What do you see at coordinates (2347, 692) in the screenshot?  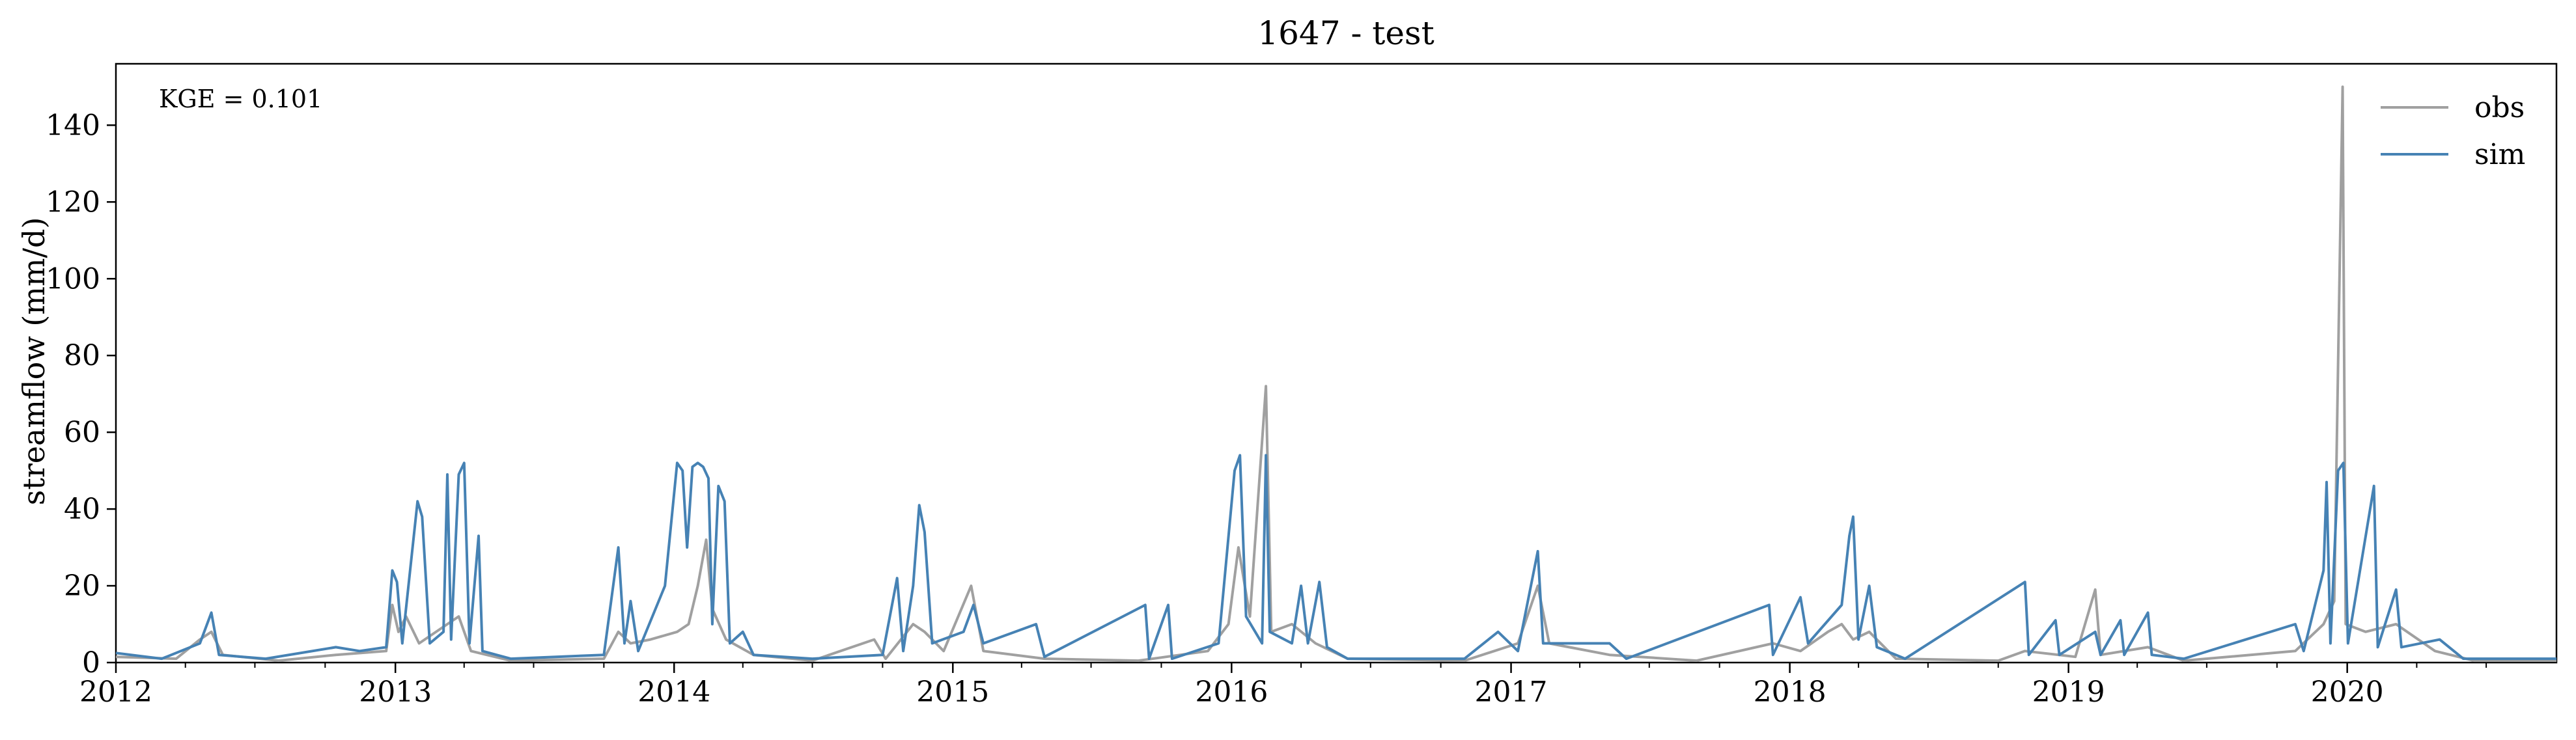 I see `x-tick-label: 2020` at bounding box center [2347, 692].